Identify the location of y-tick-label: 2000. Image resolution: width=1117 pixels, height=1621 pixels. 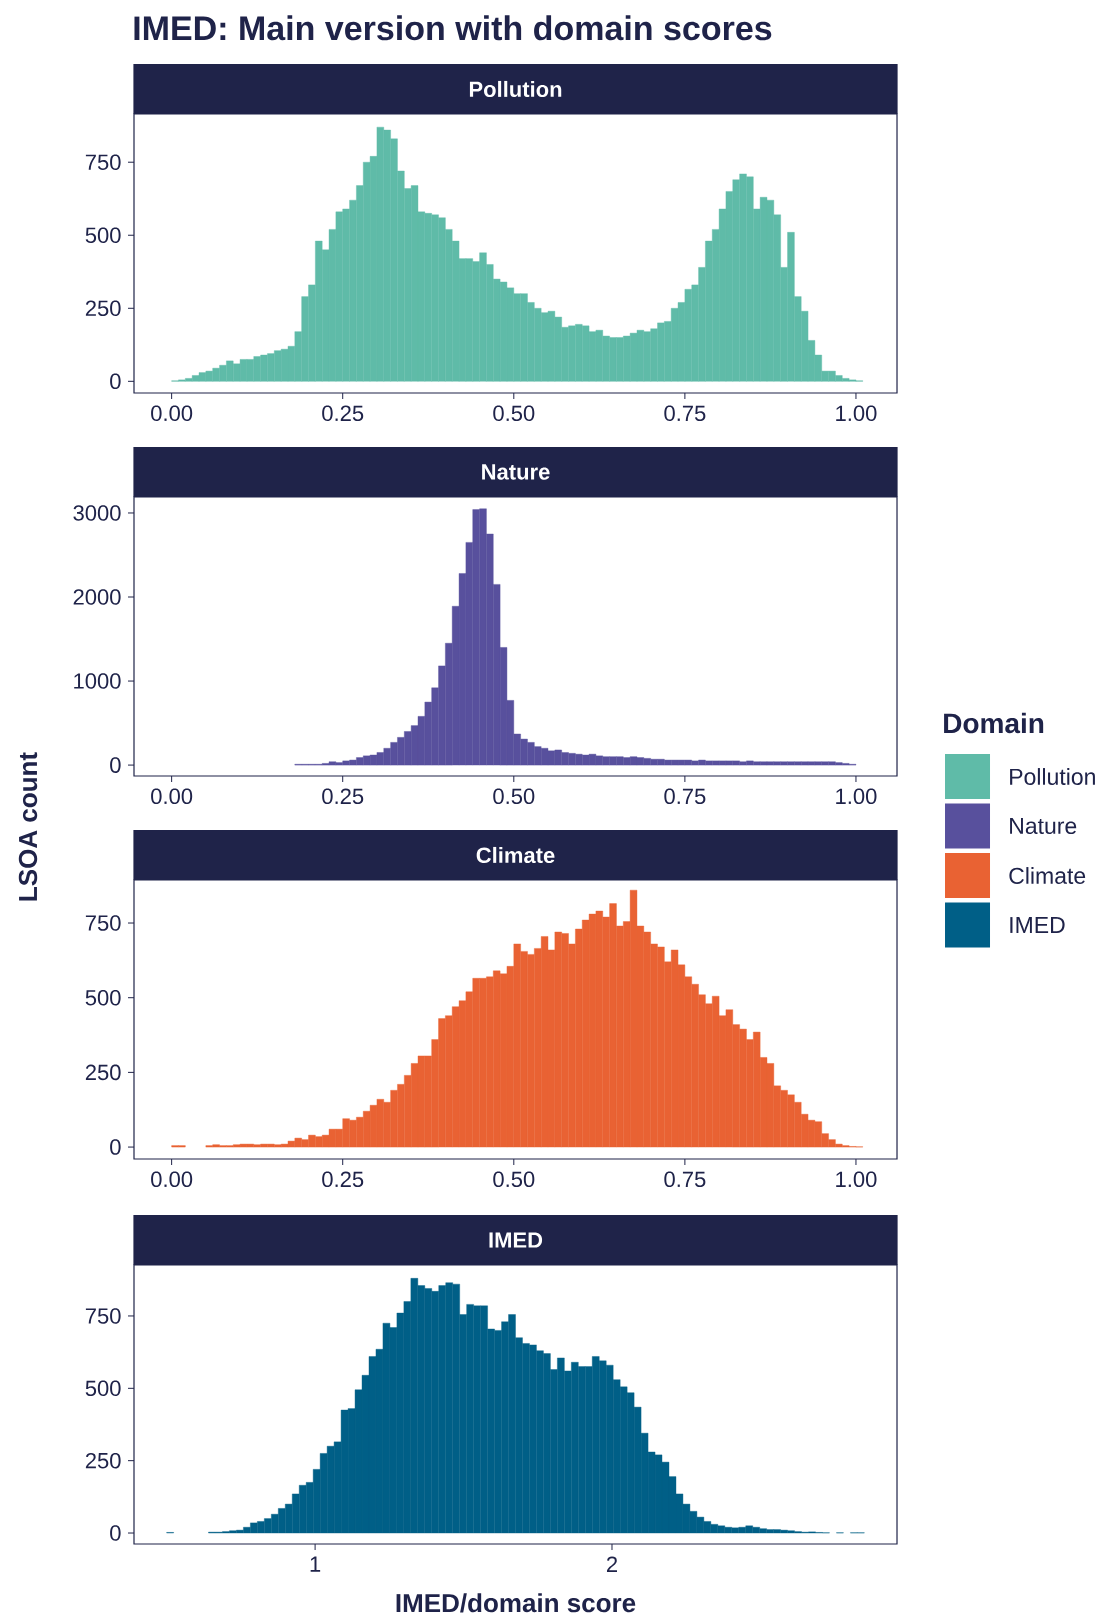
(97, 597).